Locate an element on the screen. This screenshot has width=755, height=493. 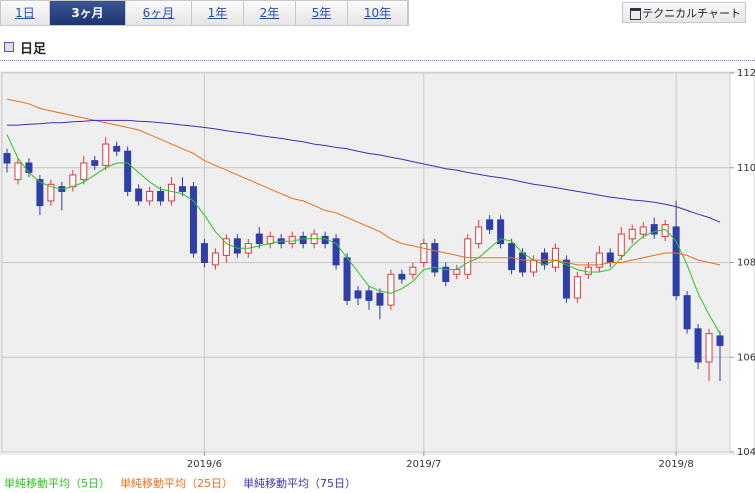
legend-entry: 単純移動平均（25日） is located at coordinates (176, 483).